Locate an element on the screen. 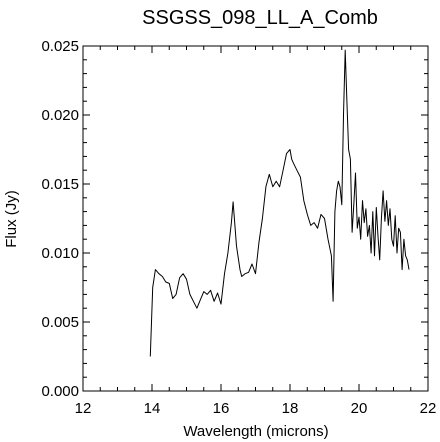 This screenshot has width=440, height=442. chart-title: SSGSS_098_LL_A_Comb is located at coordinates (260, 18).